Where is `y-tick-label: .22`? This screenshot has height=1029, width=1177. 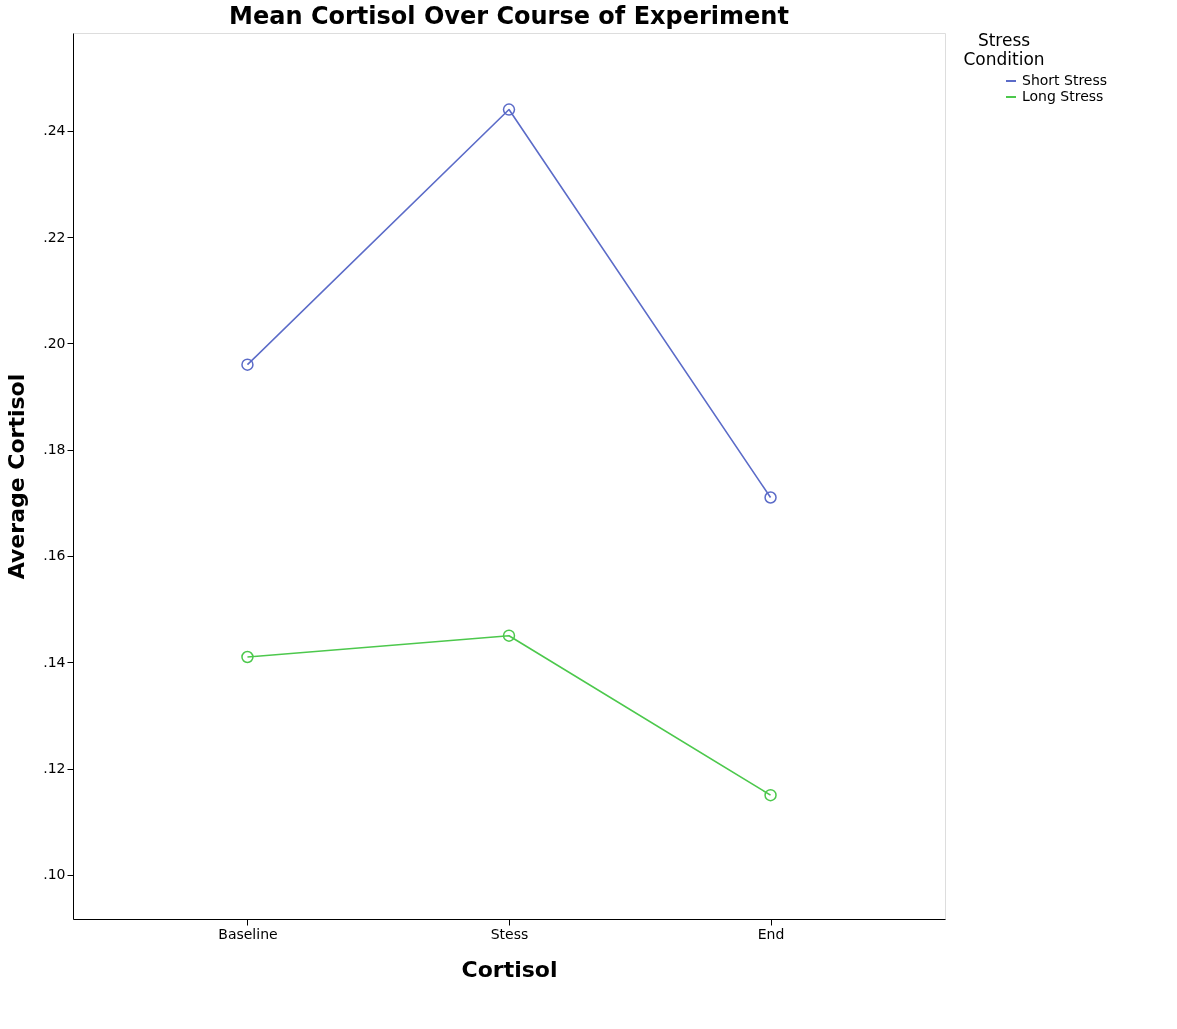 y-tick-label: .22 is located at coordinates (54, 236).